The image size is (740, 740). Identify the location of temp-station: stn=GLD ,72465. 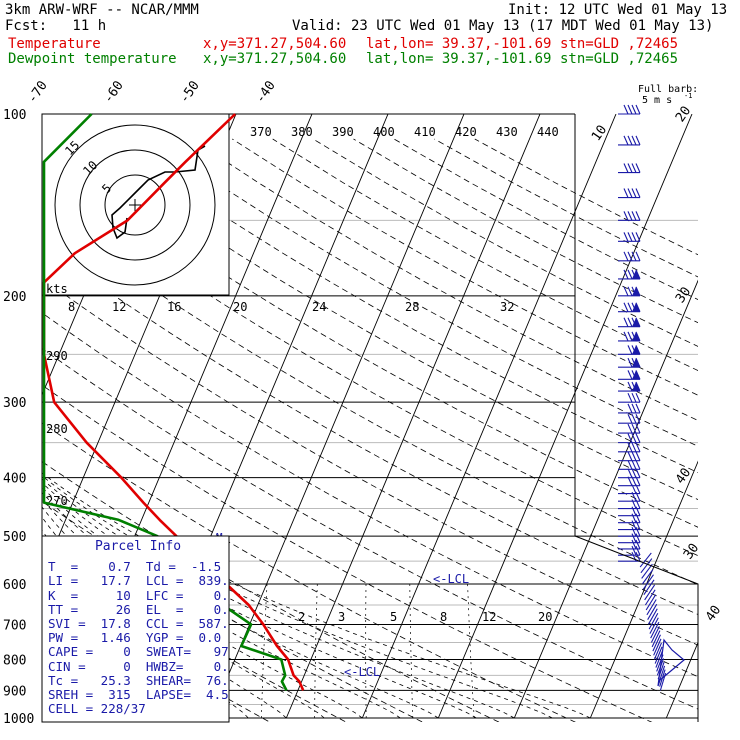
(619, 44).